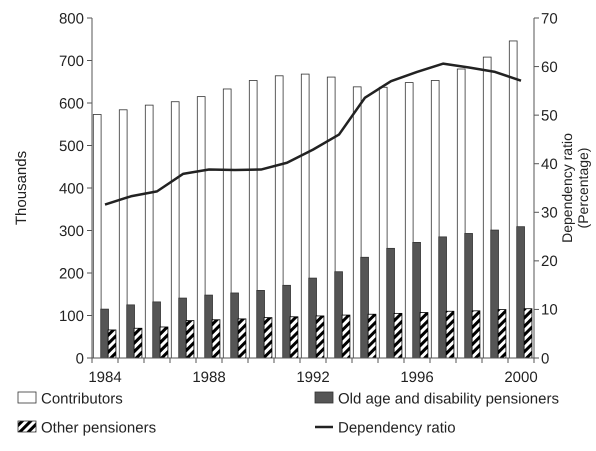  What do you see at coordinates (521, 377) in the screenshot?
I see `x-tick-label: 2000` at bounding box center [521, 377].